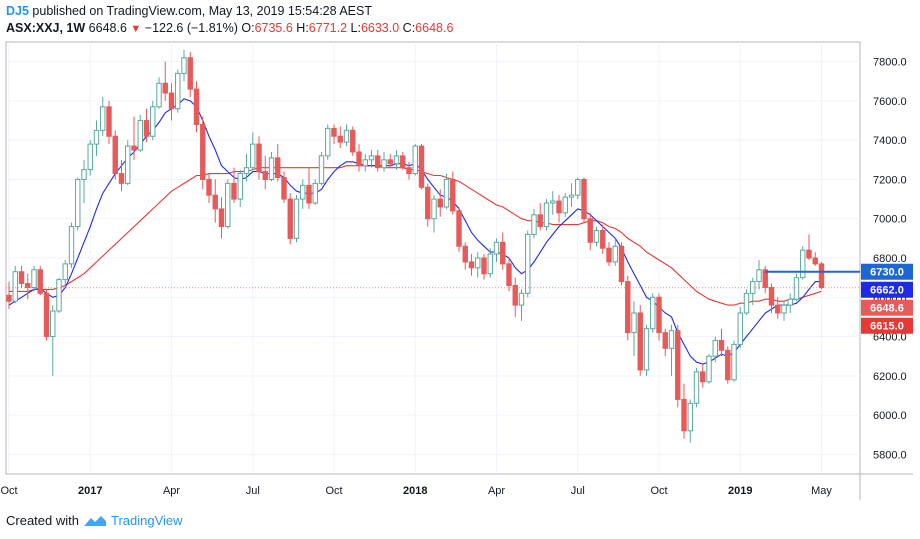 This screenshot has width=920, height=539. I want to click on time-tick-label: Apr, so click(496, 491).